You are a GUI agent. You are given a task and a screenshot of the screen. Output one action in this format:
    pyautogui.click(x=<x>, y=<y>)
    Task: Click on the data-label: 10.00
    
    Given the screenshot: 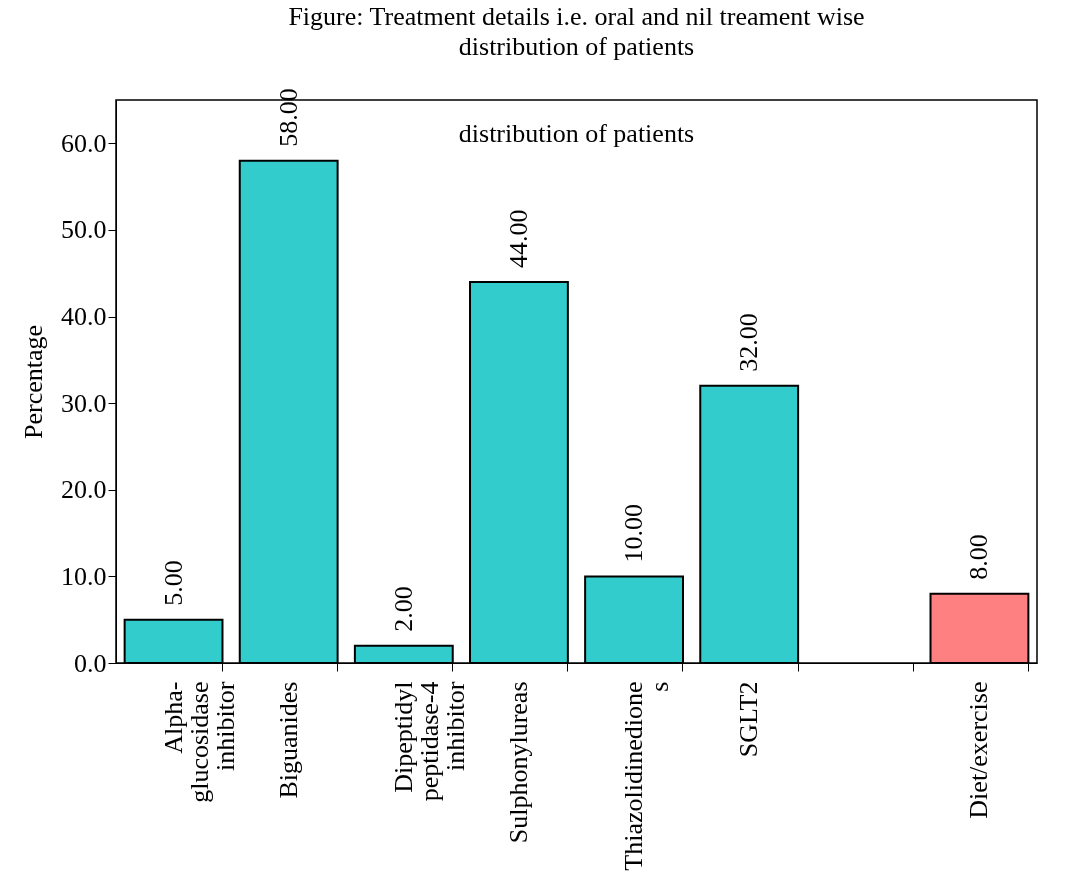 What is the action you would take?
    pyautogui.click(x=634, y=533)
    